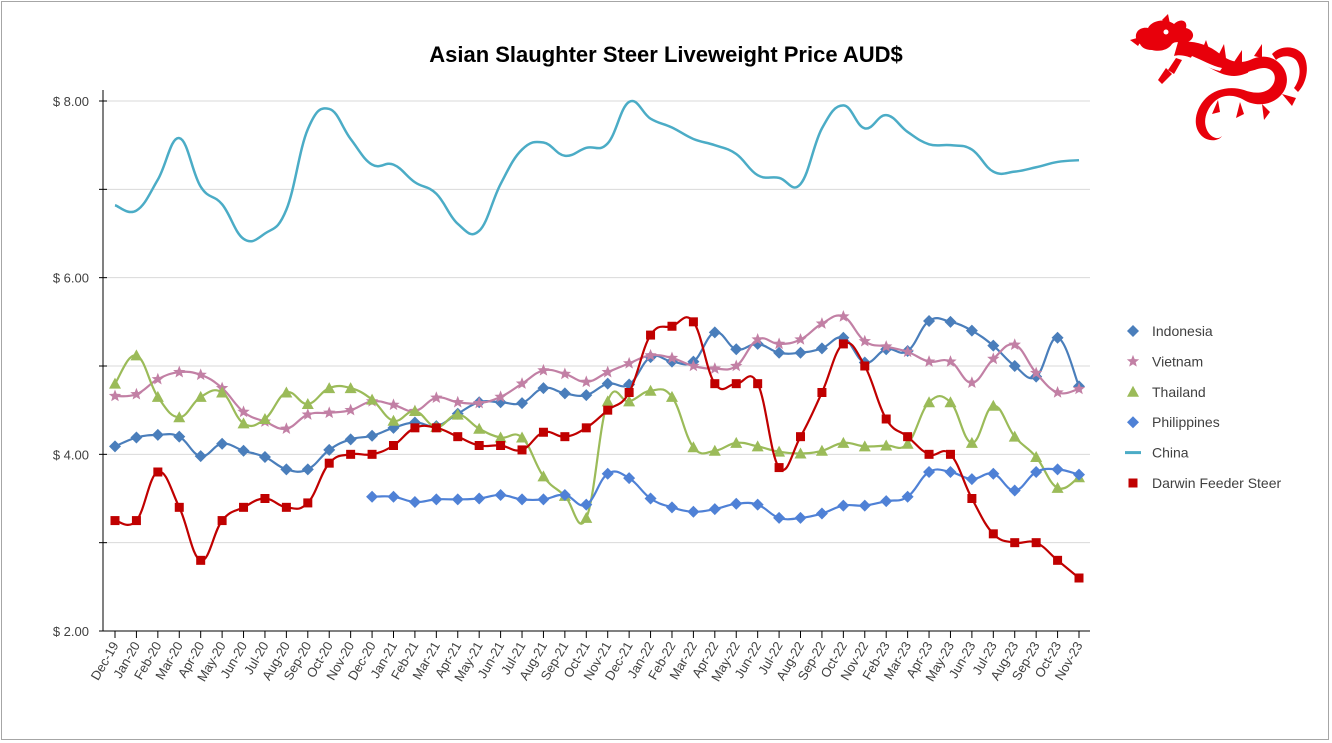 This screenshot has width=1332, height=743. What do you see at coordinates (725, 493) in the screenshot?
I see `series-philippines` at bounding box center [725, 493].